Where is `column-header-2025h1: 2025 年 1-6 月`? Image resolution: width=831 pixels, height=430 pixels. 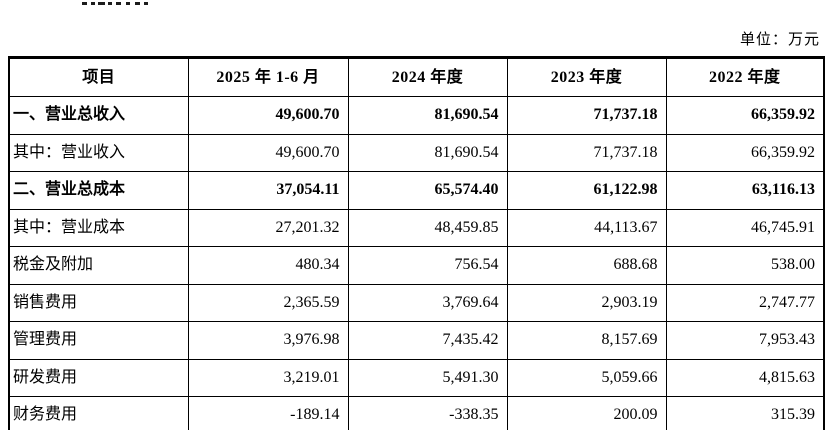
column-header-2025h1: 2025 年 1-6 月 is located at coordinates (268, 77).